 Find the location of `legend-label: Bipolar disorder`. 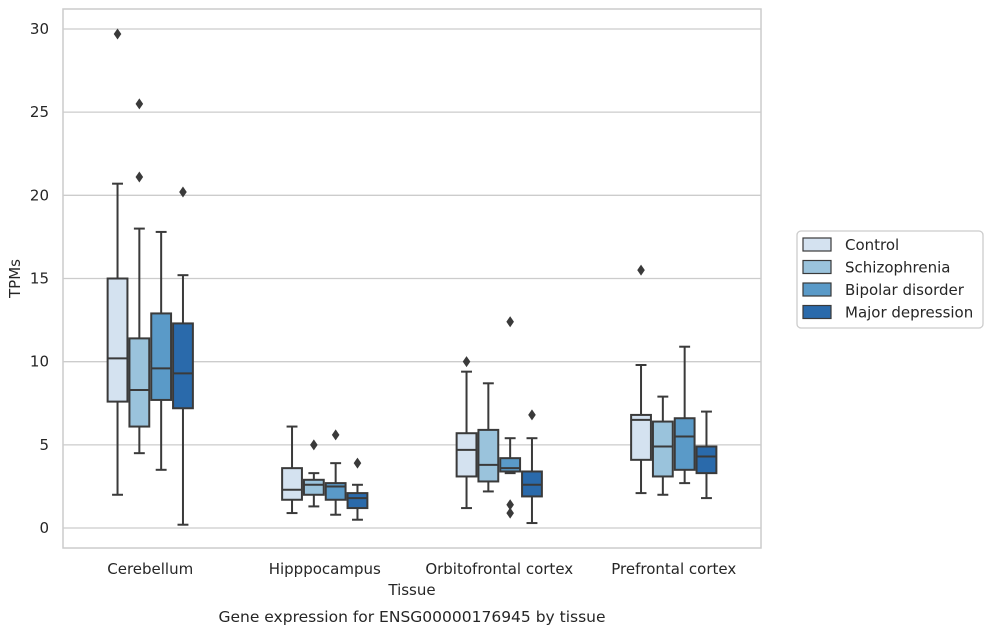

legend-label: Bipolar disorder is located at coordinates (905, 290).